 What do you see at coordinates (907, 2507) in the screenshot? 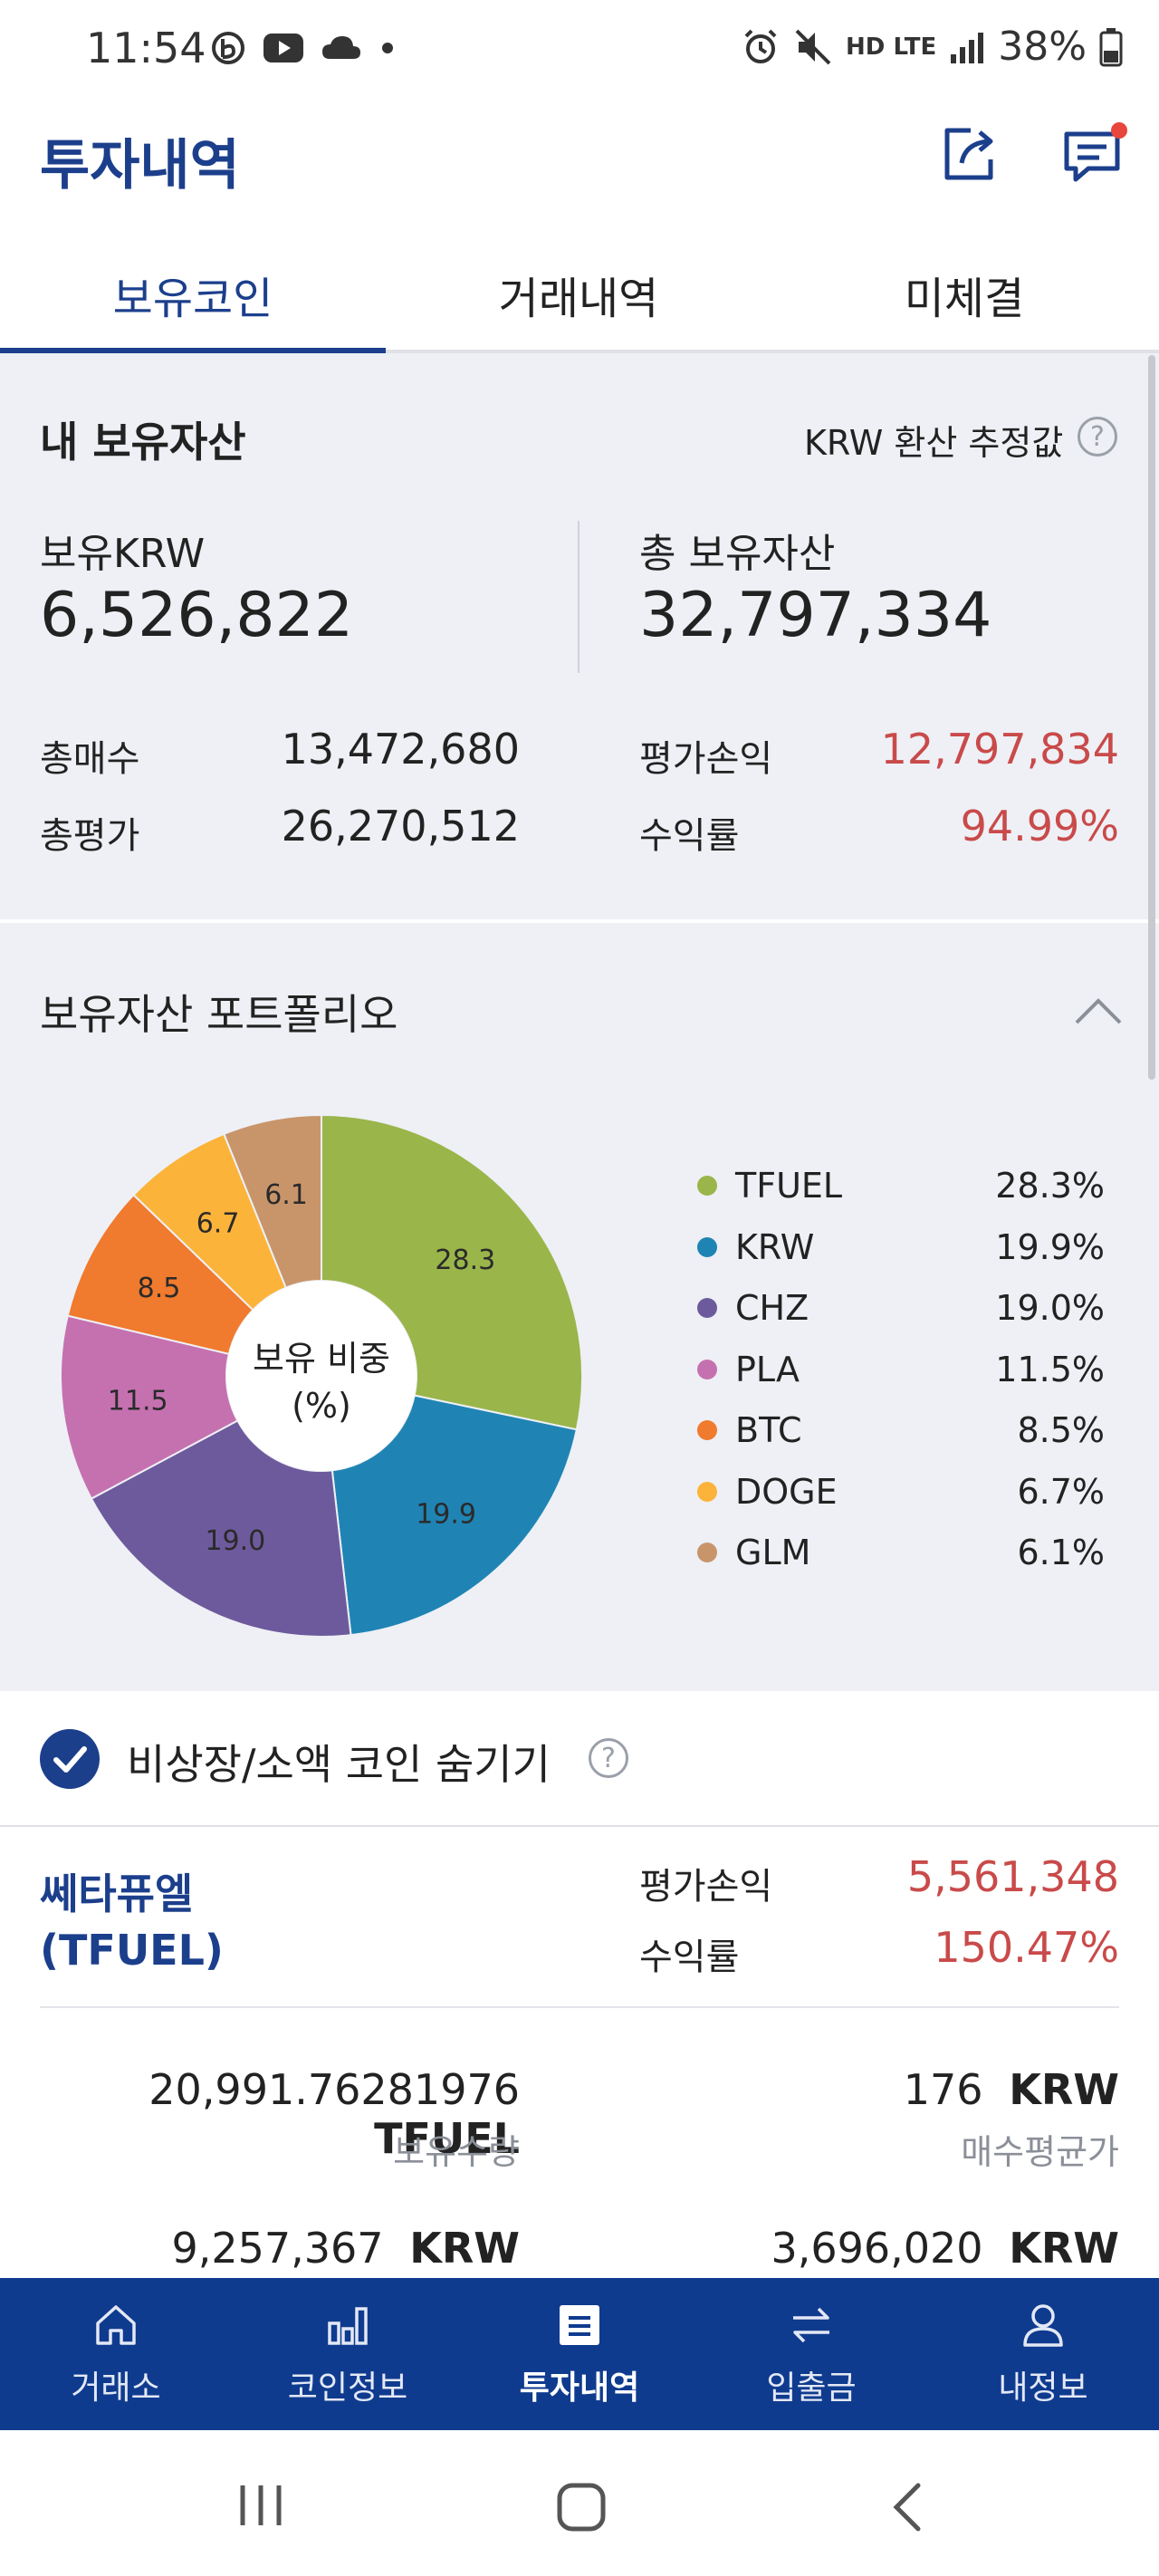
I see `back-icon` at bounding box center [907, 2507].